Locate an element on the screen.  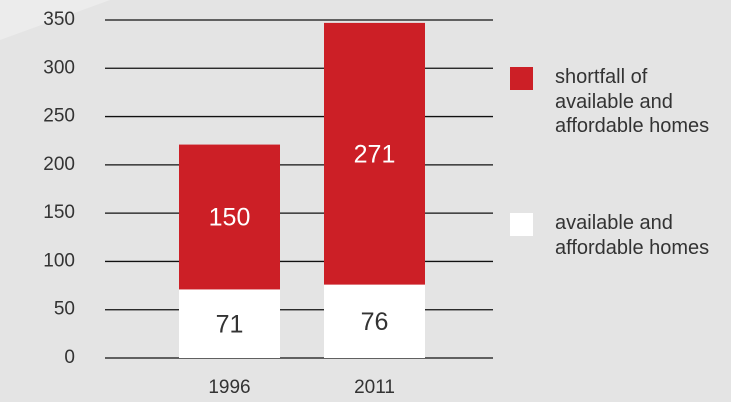
data-label: 271 is located at coordinates (375, 154).